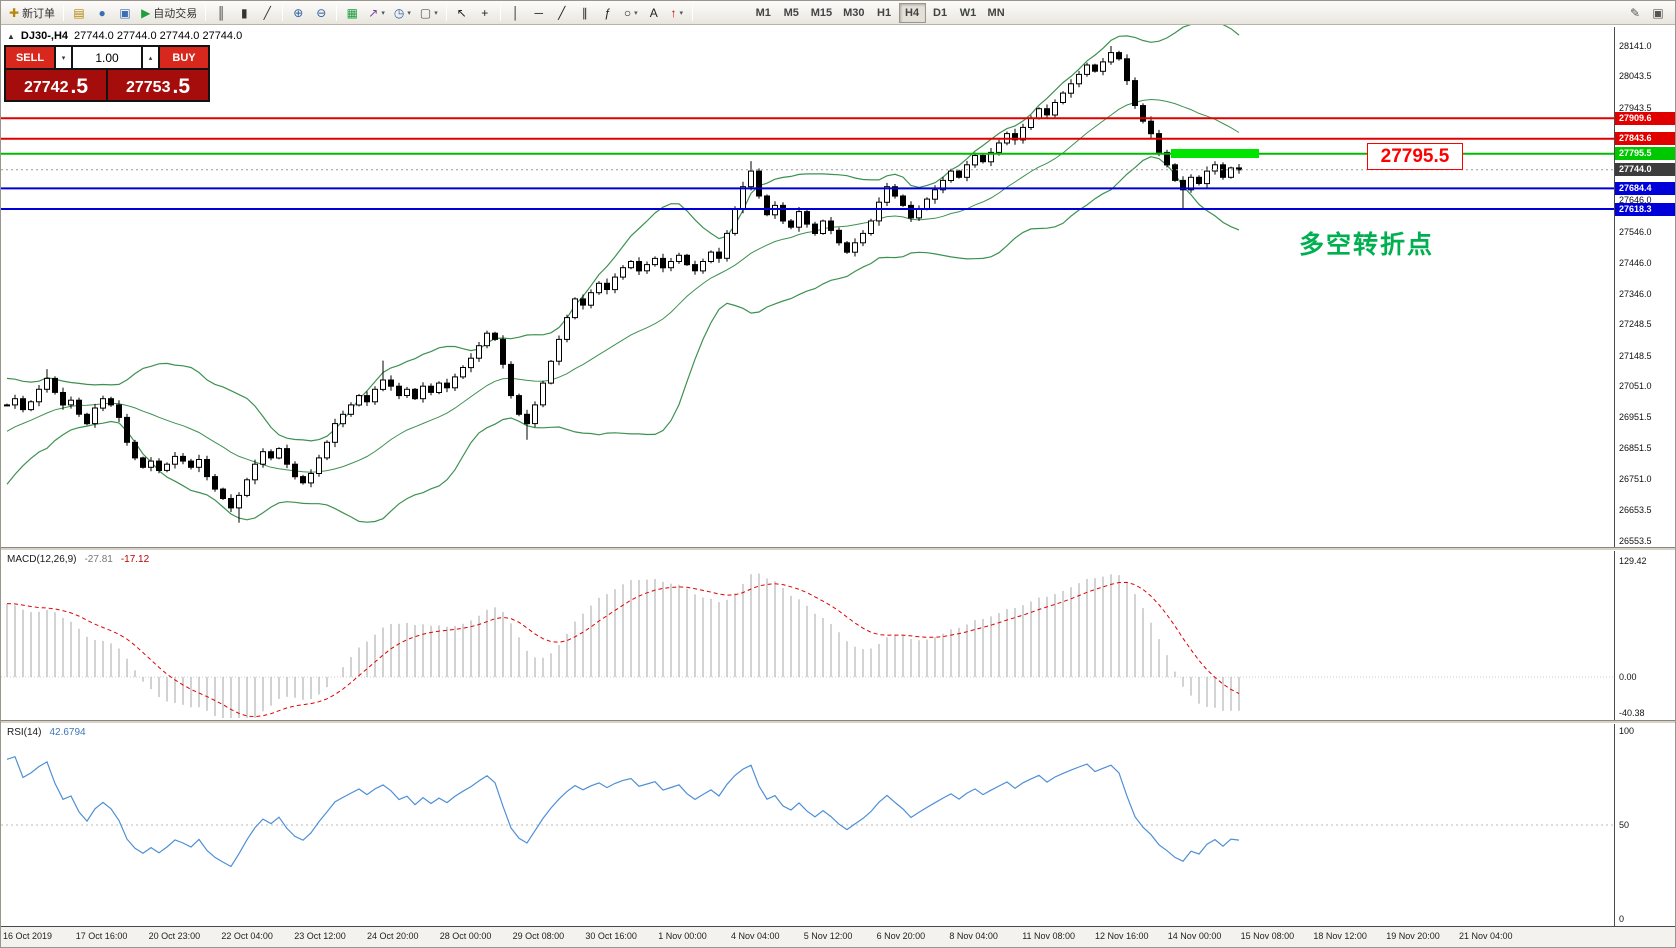 This screenshot has width=1676, height=948. I want to click on buy-button: BUY, so click(184, 57).